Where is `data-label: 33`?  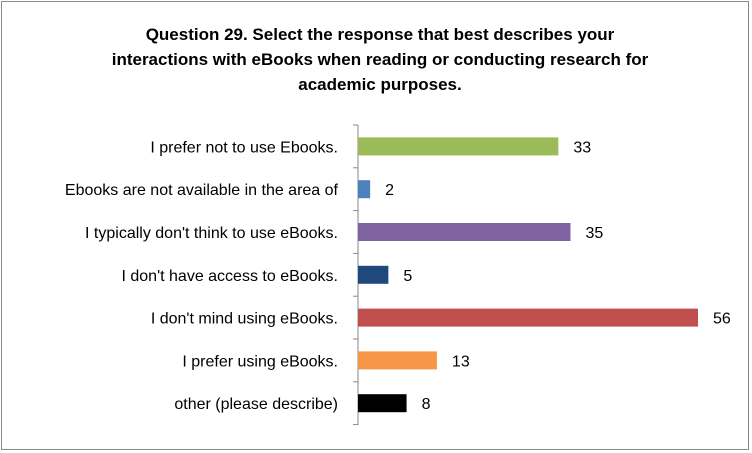 data-label: 33 is located at coordinates (582, 147).